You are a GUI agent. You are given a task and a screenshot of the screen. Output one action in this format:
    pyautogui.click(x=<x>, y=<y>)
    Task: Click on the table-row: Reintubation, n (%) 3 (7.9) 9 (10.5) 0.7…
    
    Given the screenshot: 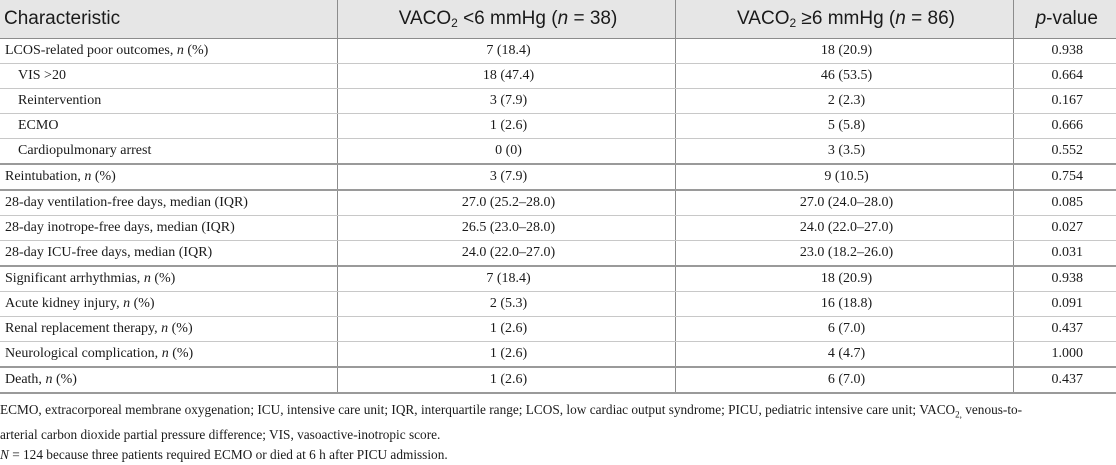 What is the action you would take?
    pyautogui.click(x=558, y=177)
    